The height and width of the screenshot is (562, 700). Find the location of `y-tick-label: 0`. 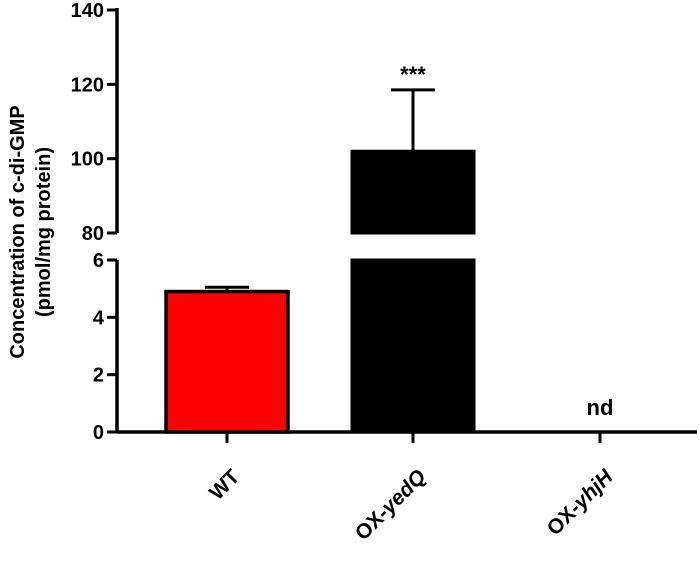

y-tick-label: 0 is located at coordinates (98, 433).